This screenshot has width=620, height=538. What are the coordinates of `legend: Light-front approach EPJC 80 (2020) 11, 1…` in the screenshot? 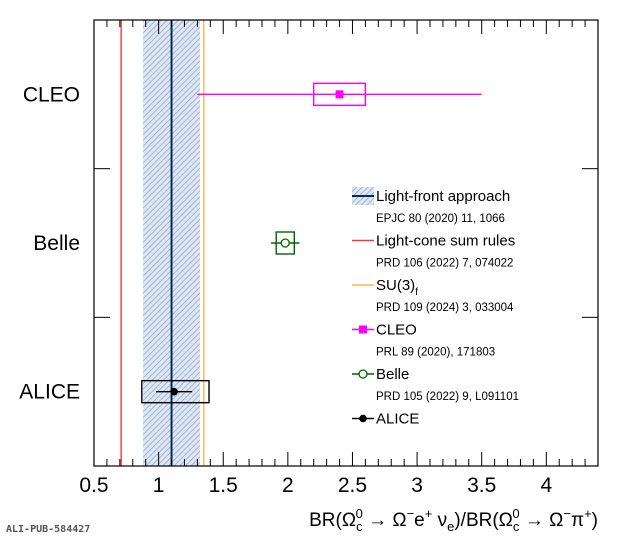 It's located at (435, 307).